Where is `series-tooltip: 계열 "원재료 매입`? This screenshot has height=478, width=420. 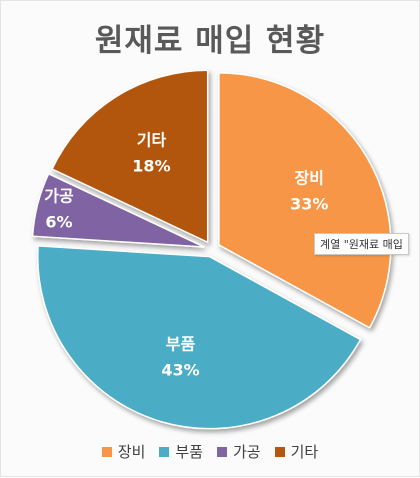
series-tooltip: 계열 "원재료 매입 is located at coordinates (361, 244).